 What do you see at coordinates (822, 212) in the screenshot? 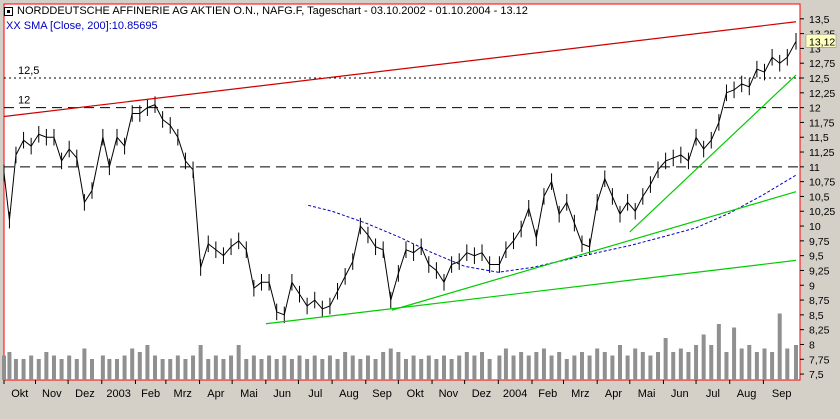
I see `y-tick-label: 10,25` at bounding box center [822, 212].